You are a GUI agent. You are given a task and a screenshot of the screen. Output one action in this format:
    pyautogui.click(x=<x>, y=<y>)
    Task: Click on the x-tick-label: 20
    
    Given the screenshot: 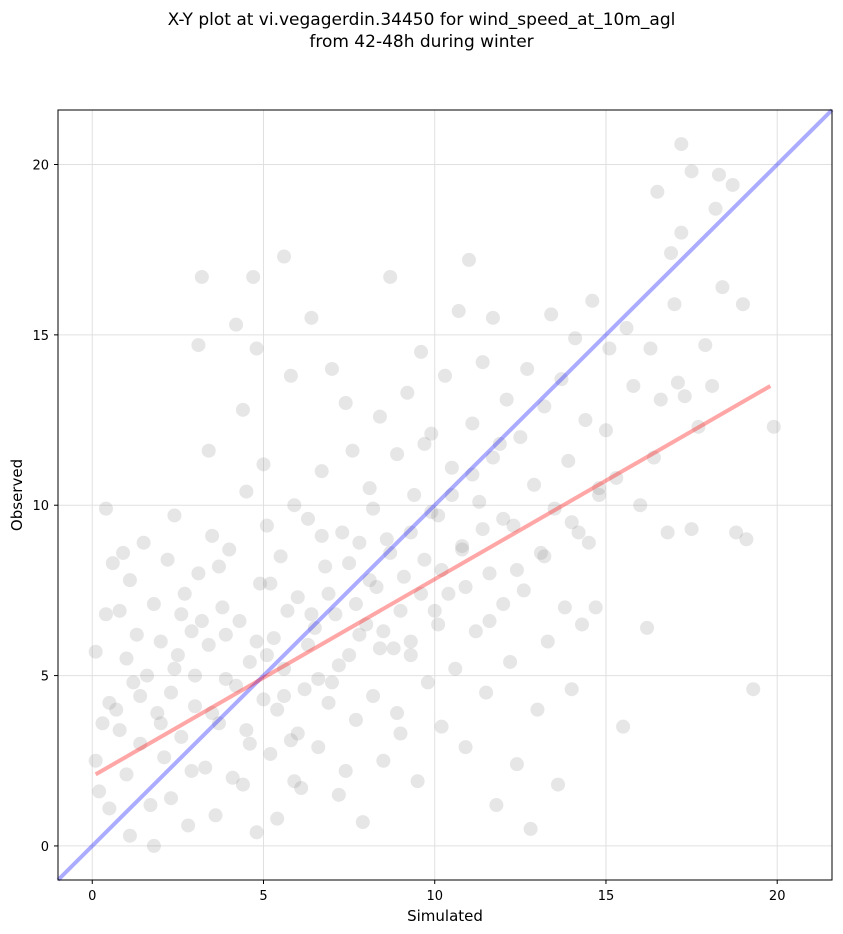 What is the action you would take?
    pyautogui.click(x=777, y=896)
    